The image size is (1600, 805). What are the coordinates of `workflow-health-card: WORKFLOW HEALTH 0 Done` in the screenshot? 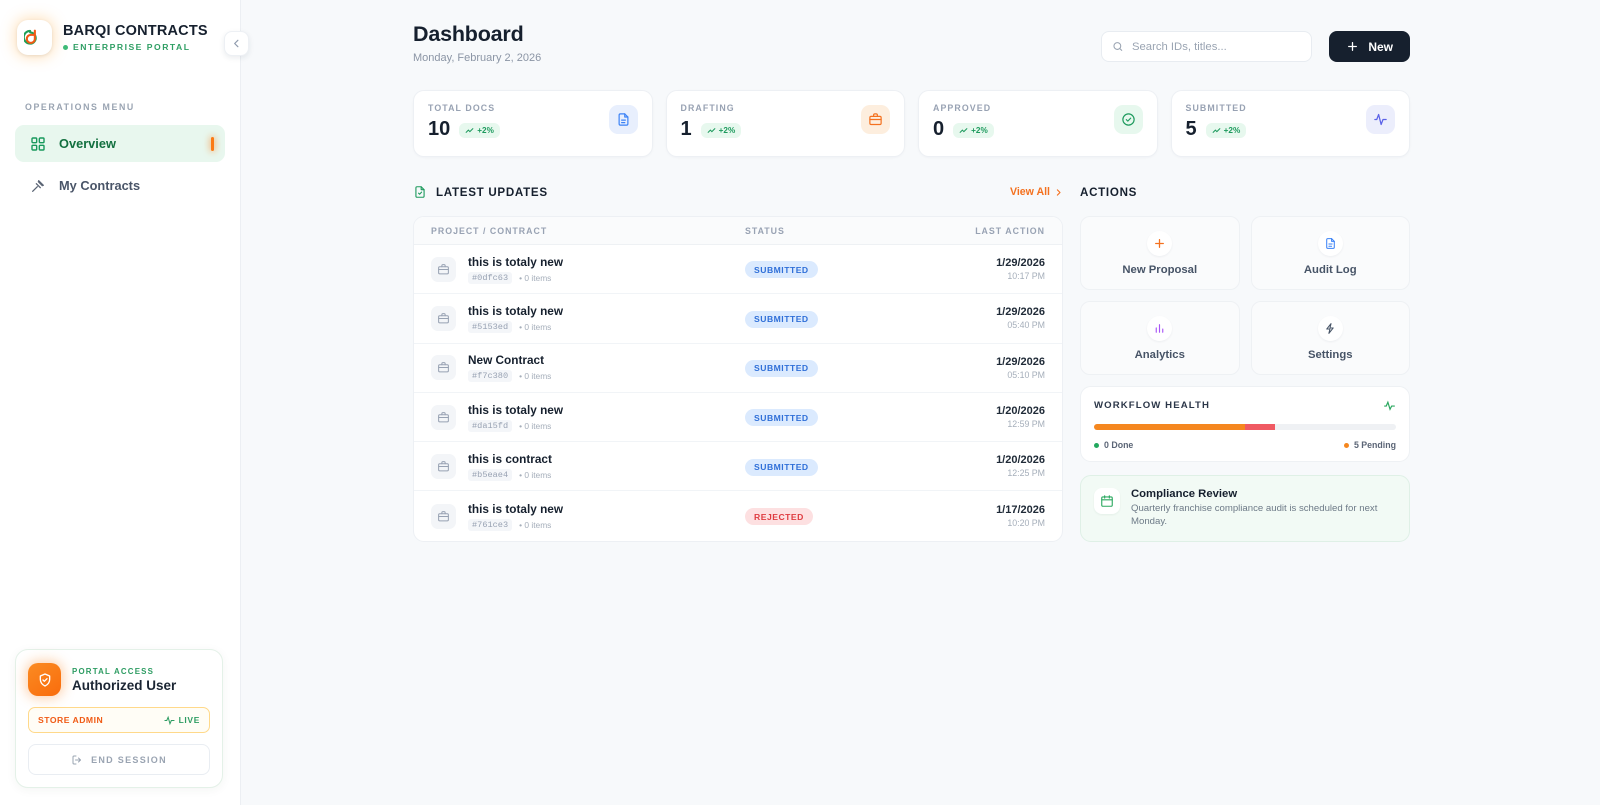 It's located at (1245, 424).